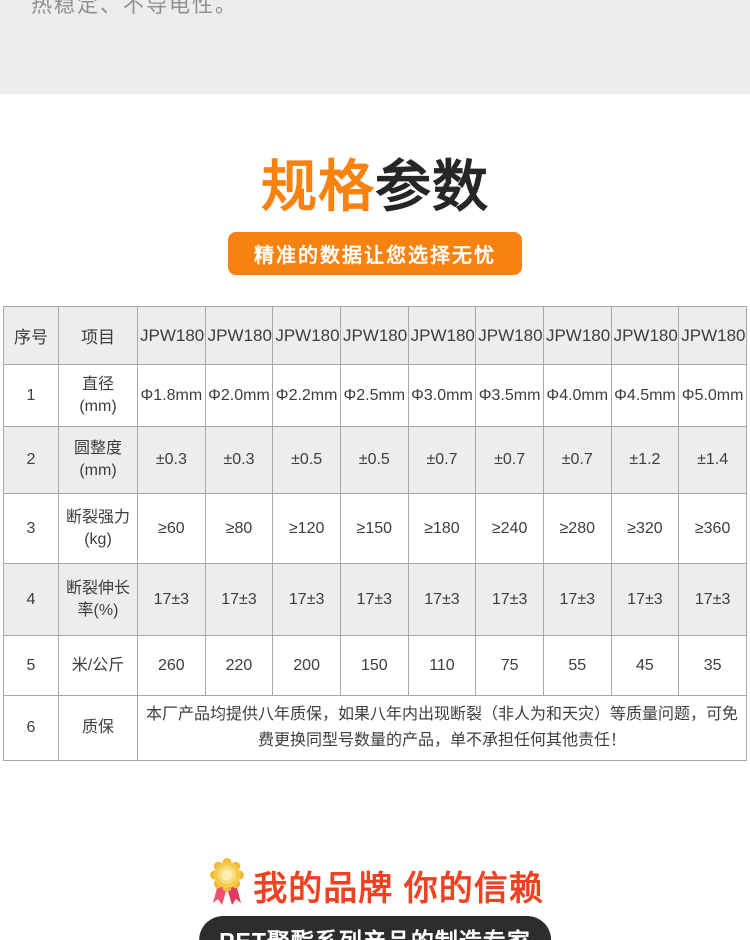  I want to click on value-cell: ±1.2, so click(645, 460).